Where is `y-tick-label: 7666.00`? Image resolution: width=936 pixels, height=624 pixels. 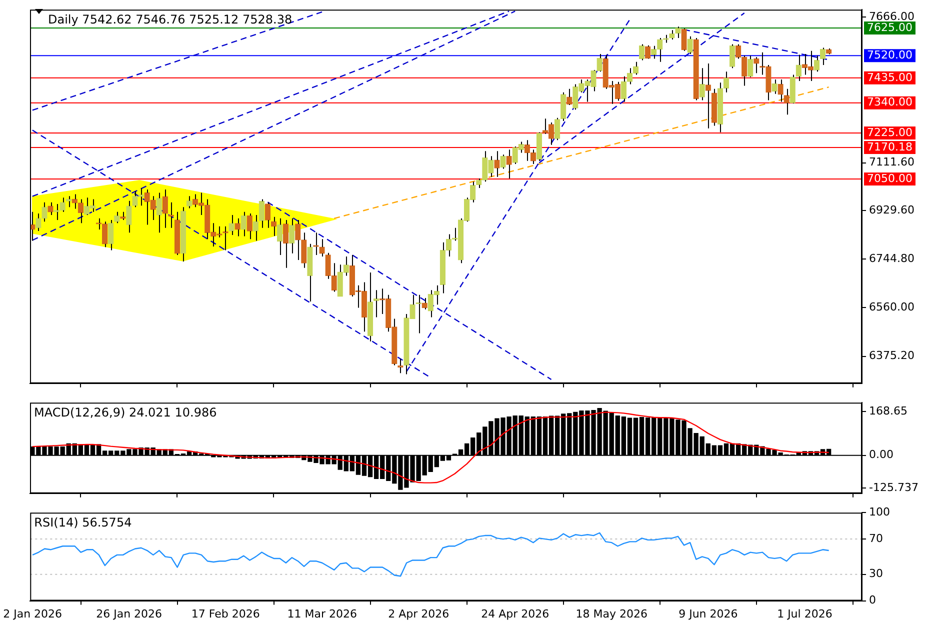 y-tick-label: 7666.00 is located at coordinates (891, 17).